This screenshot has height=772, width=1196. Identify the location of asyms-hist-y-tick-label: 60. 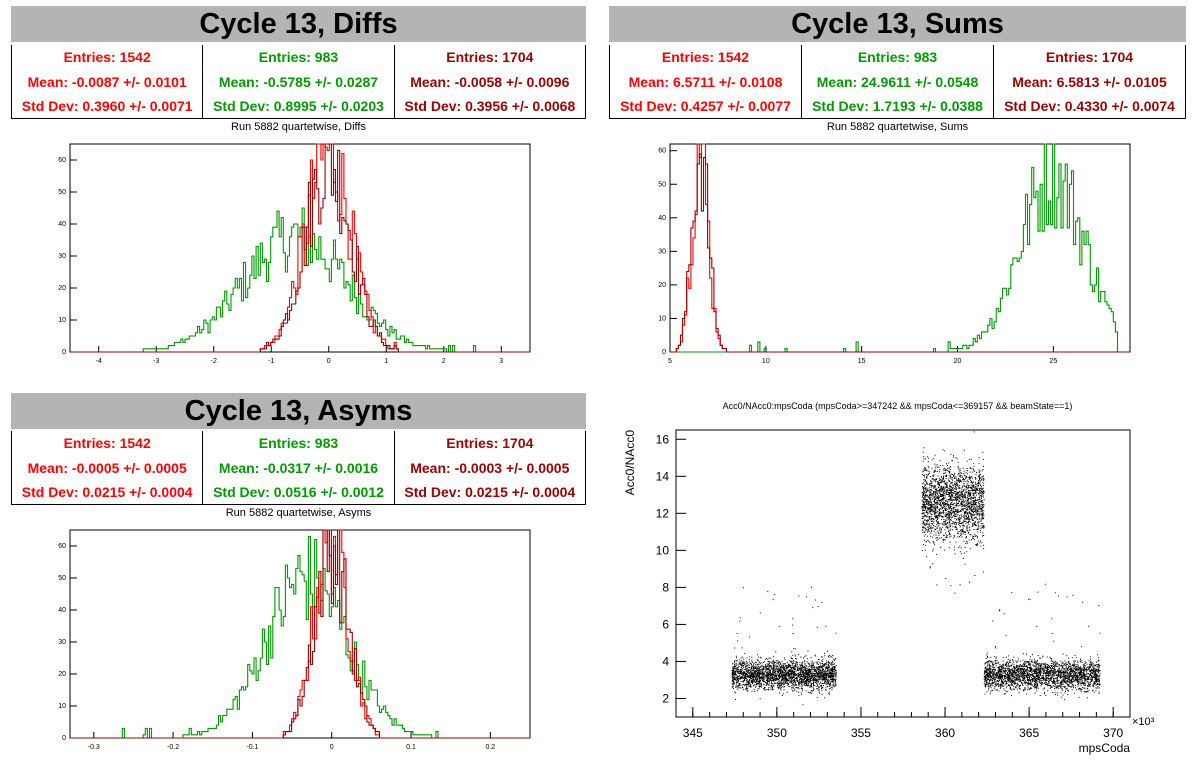
(62, 546).